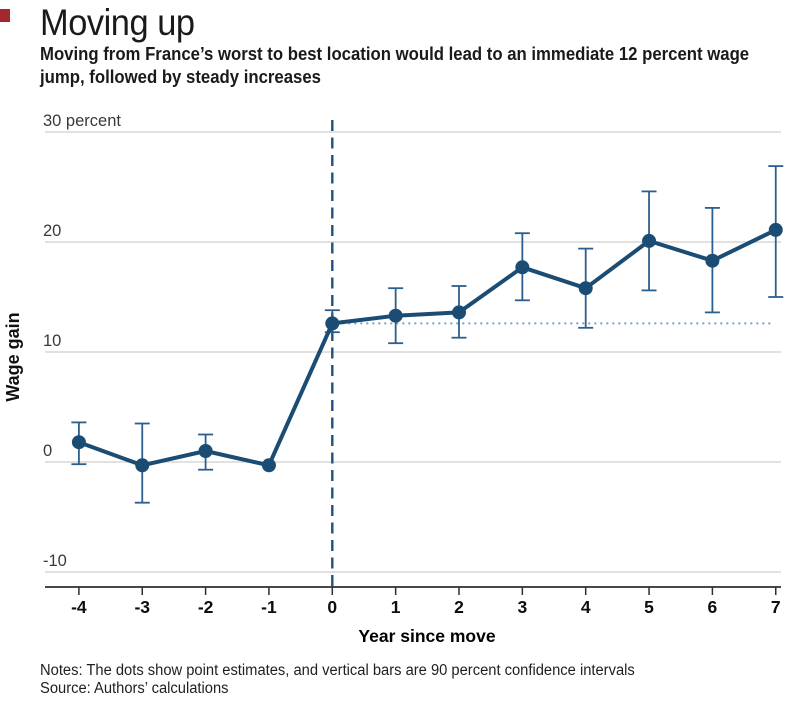 The width and height of the screenshot is (800, 704). What do you see at coordinates (426, 636) in the screenshot?
I see `x-axis-title: Year since move` at bounding box center [426, 636].